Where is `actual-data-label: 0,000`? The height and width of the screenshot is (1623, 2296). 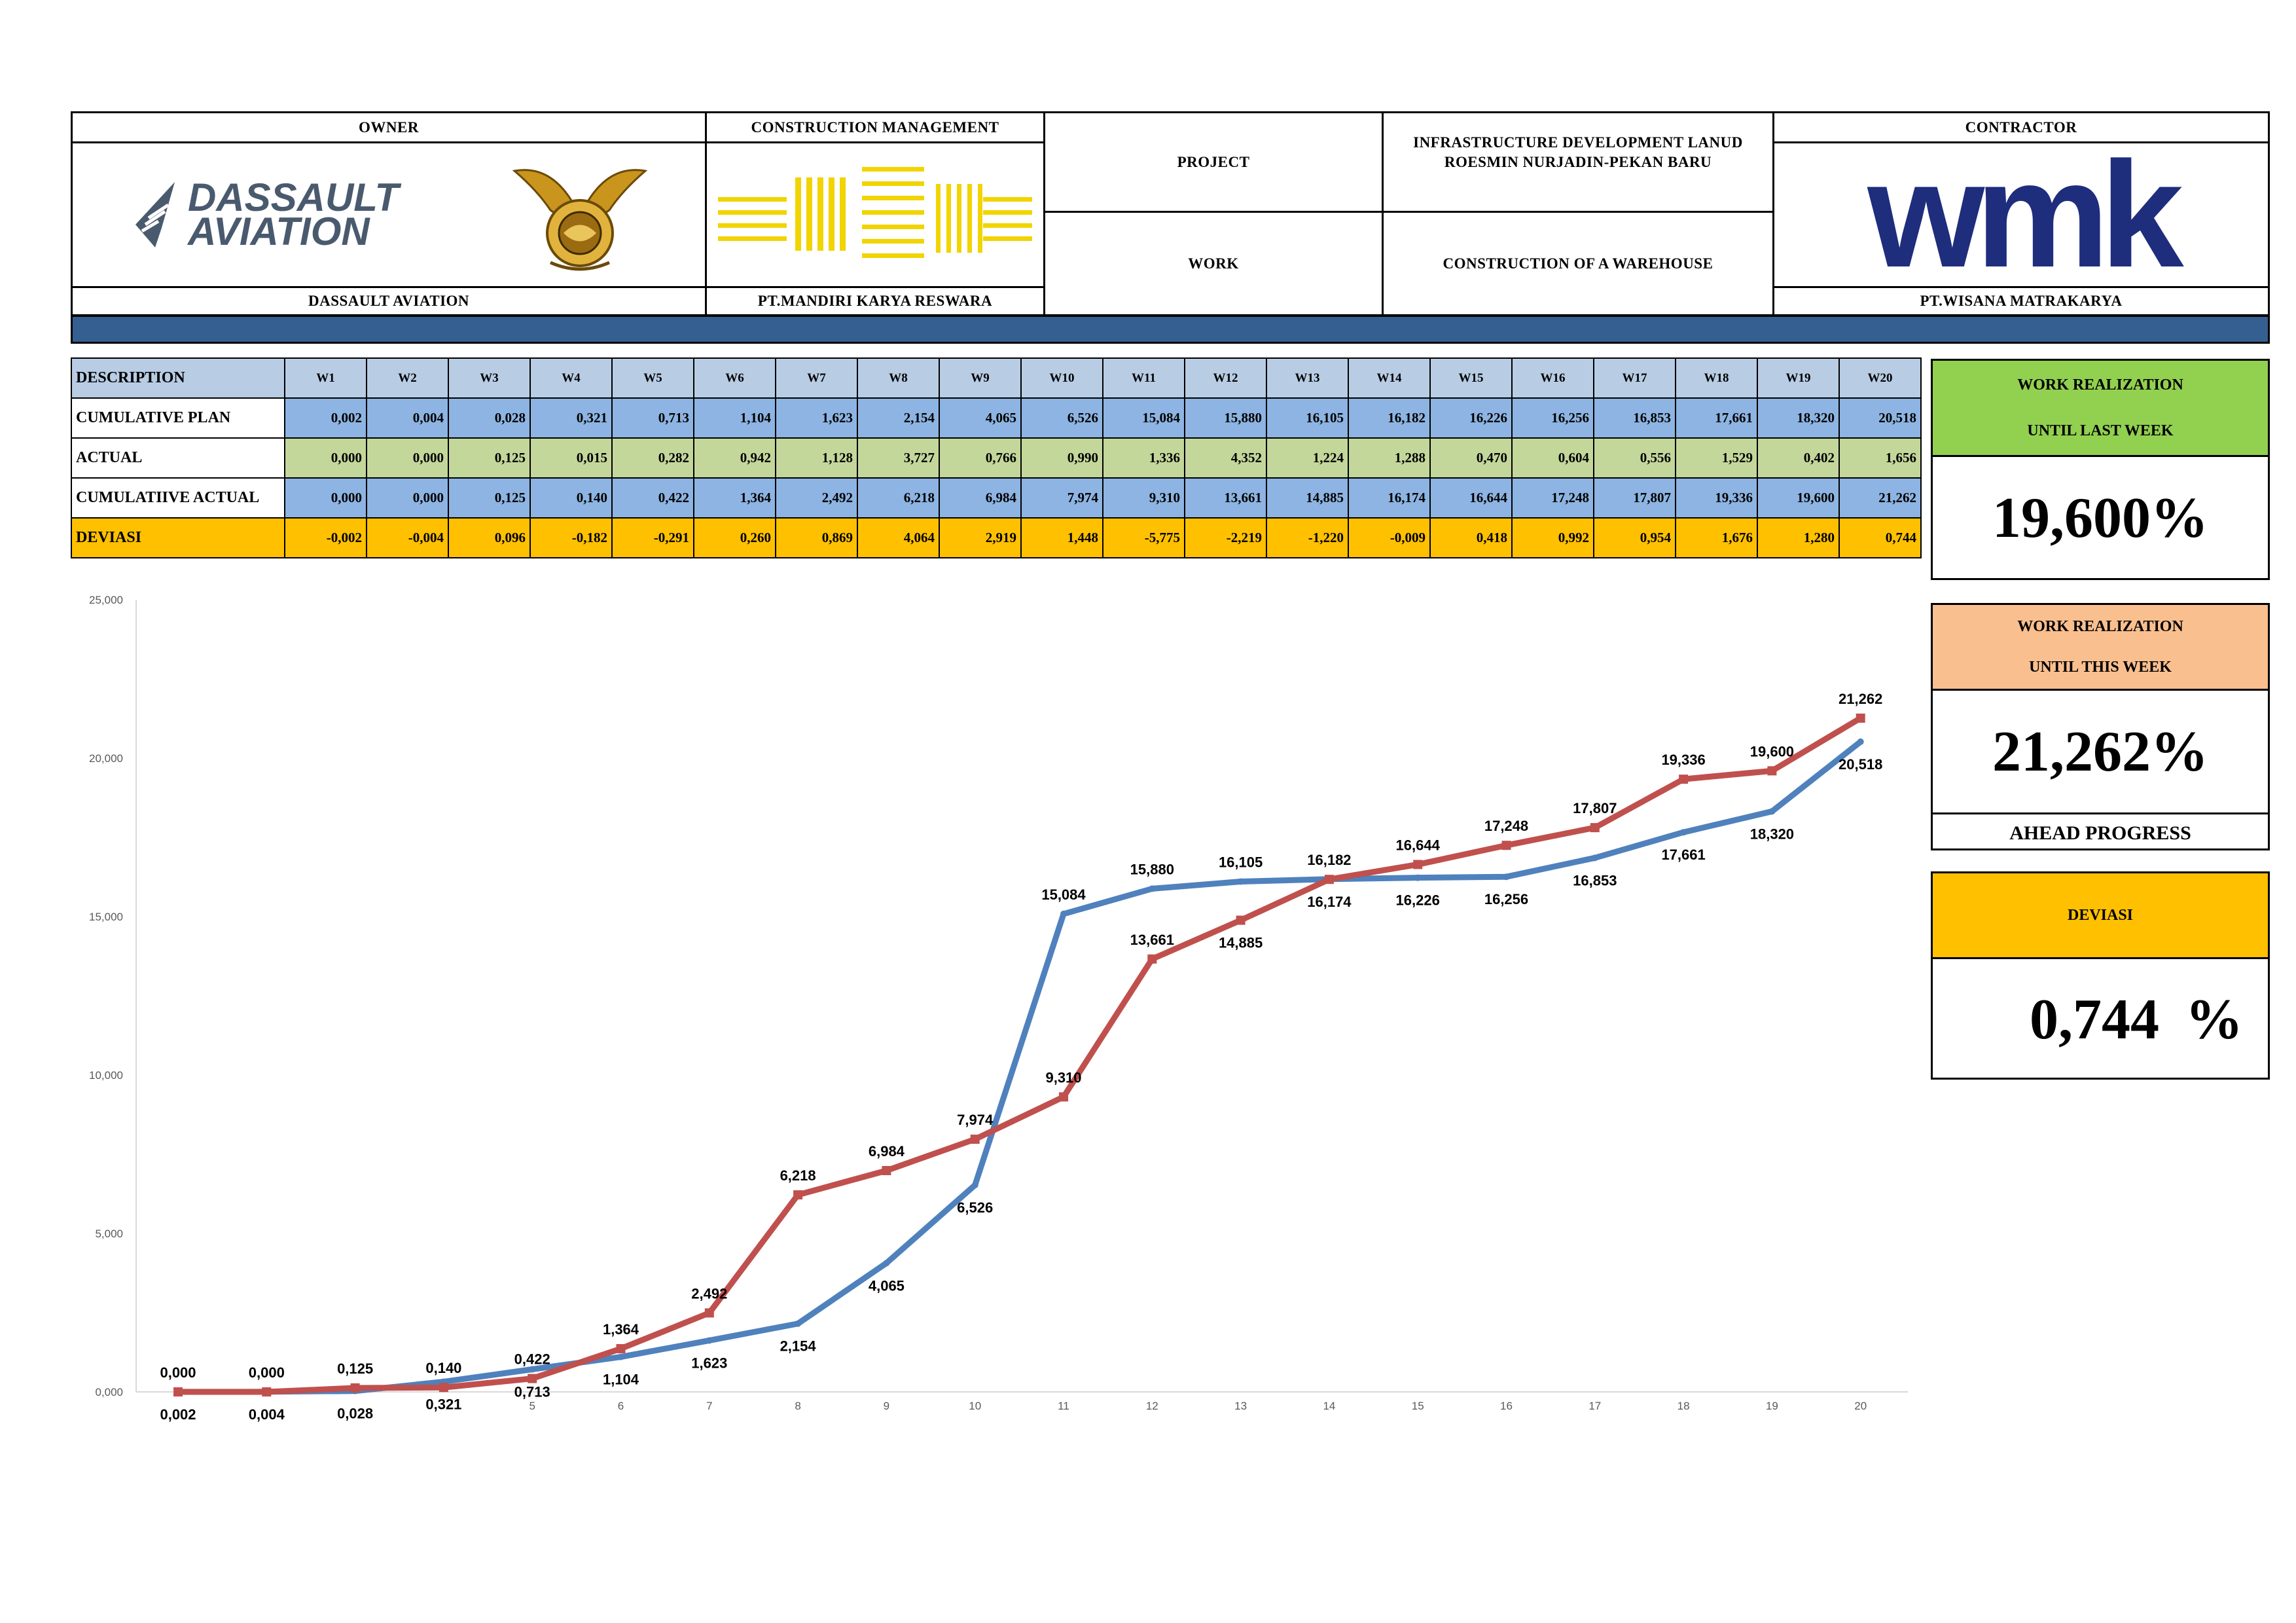
actual-data-label: 0,000 is located at coordinates (267, 1372).